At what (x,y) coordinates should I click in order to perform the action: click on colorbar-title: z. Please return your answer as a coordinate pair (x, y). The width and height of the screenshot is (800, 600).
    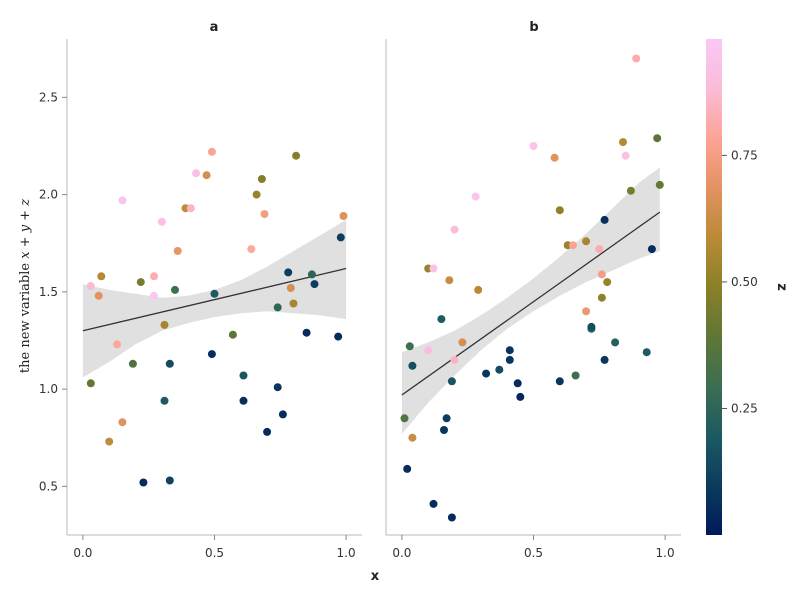
    Looking at the image, I should click on (781, 287).